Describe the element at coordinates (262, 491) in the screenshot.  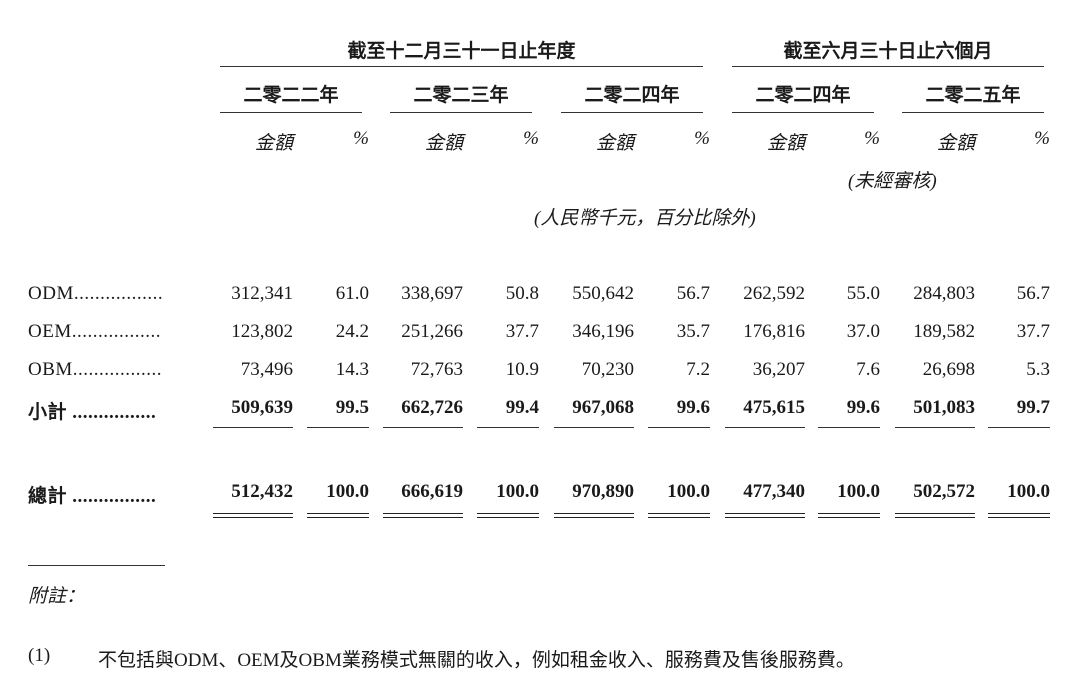
I see `amount-cell: 512,432` at that location.